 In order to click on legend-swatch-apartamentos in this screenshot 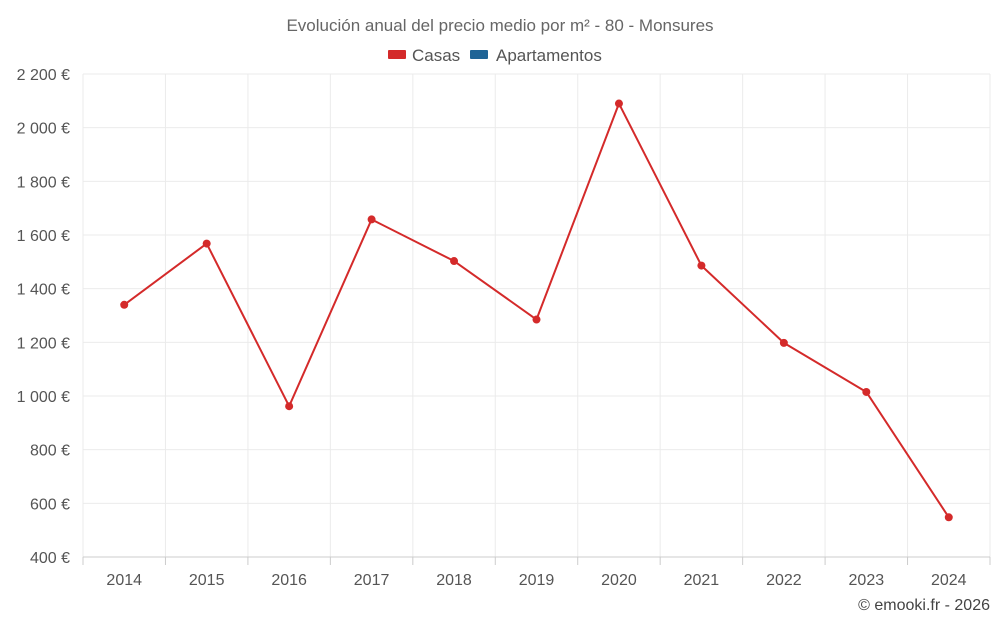, I will do `click(479, 54)`.